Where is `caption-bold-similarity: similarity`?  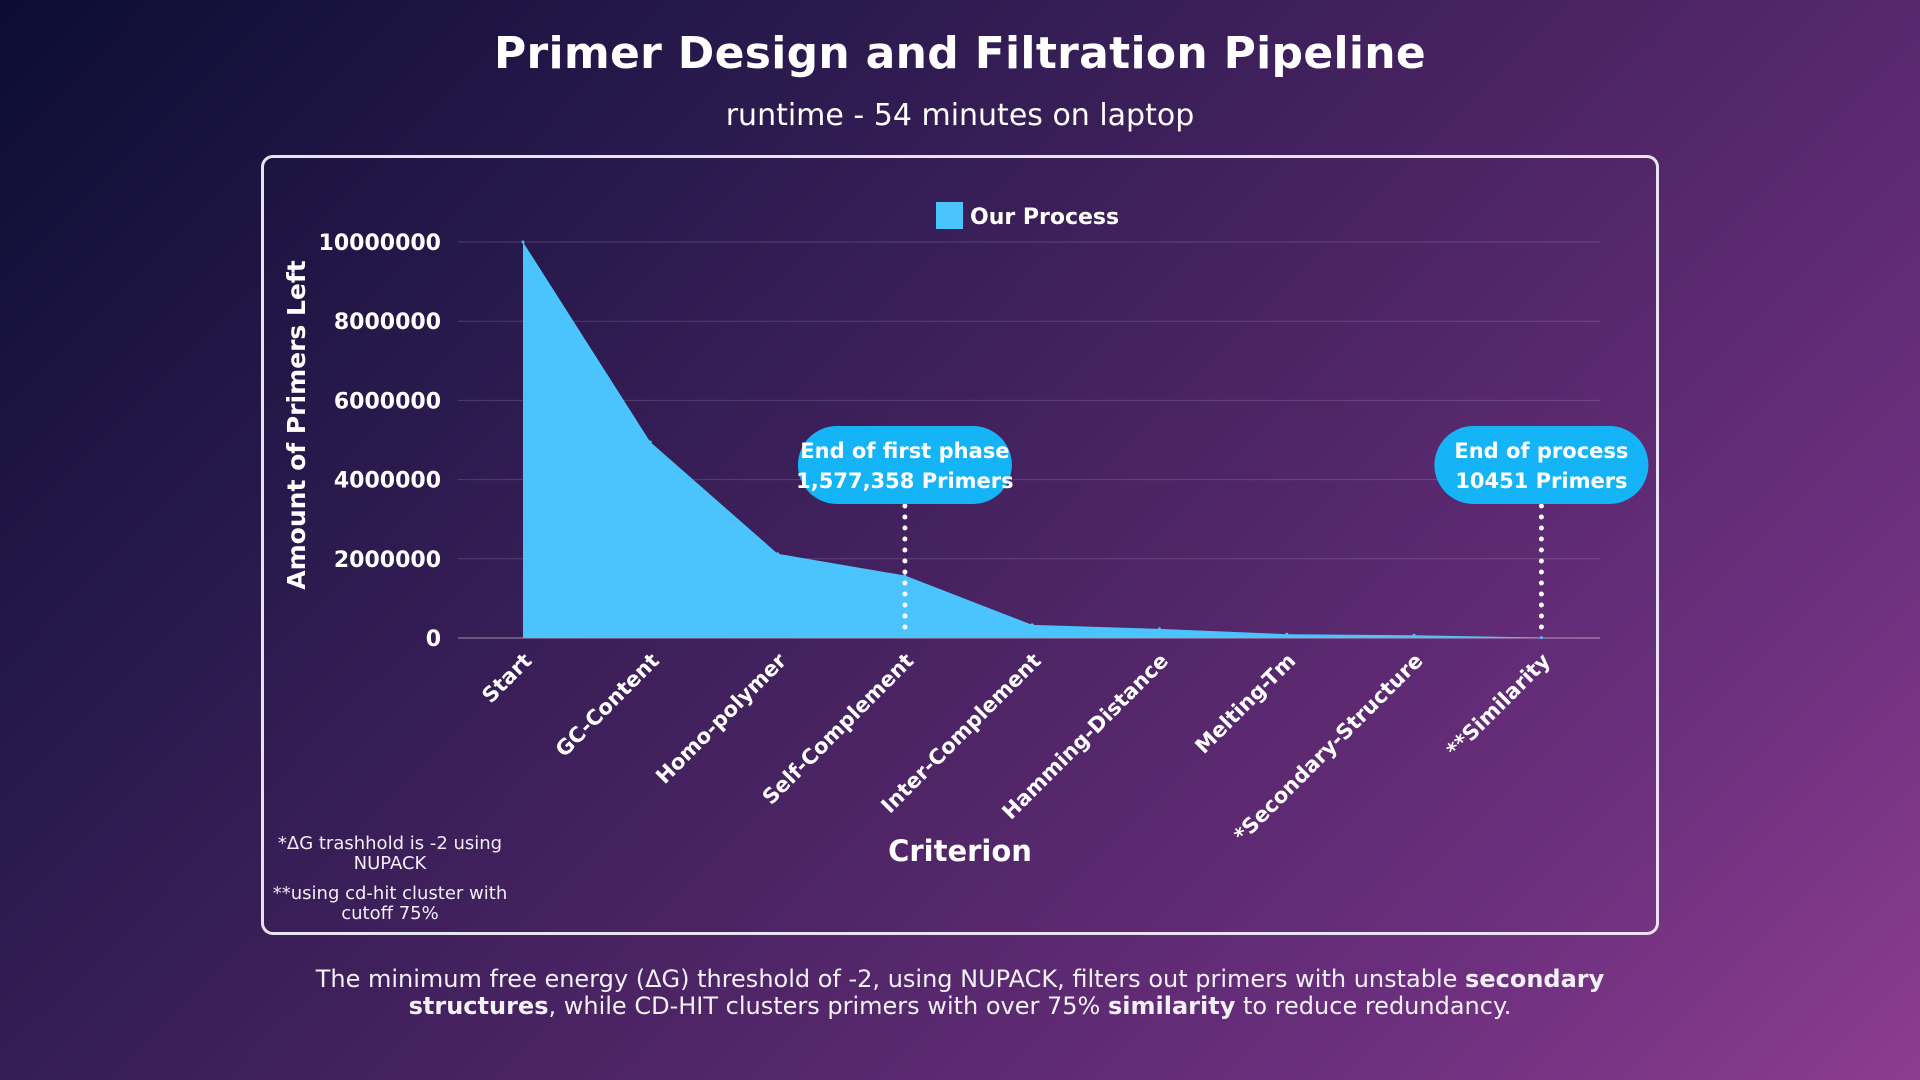 caption-bold-similarity: similarity is located at coordinates (1171, 1006).